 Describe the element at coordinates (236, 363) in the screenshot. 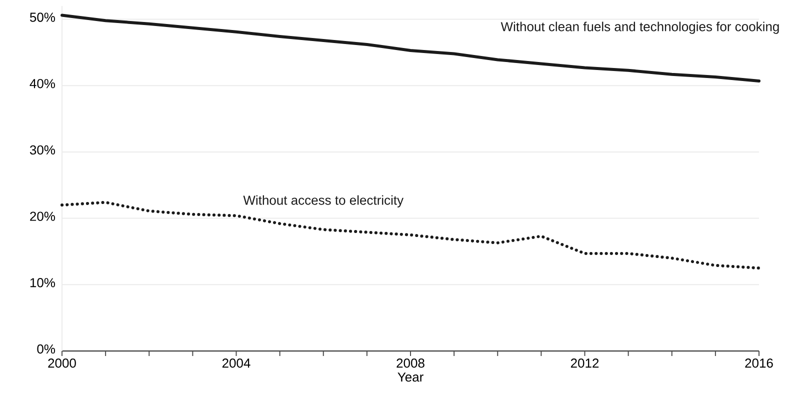

I see `x-tick-label: 2004` at that location.